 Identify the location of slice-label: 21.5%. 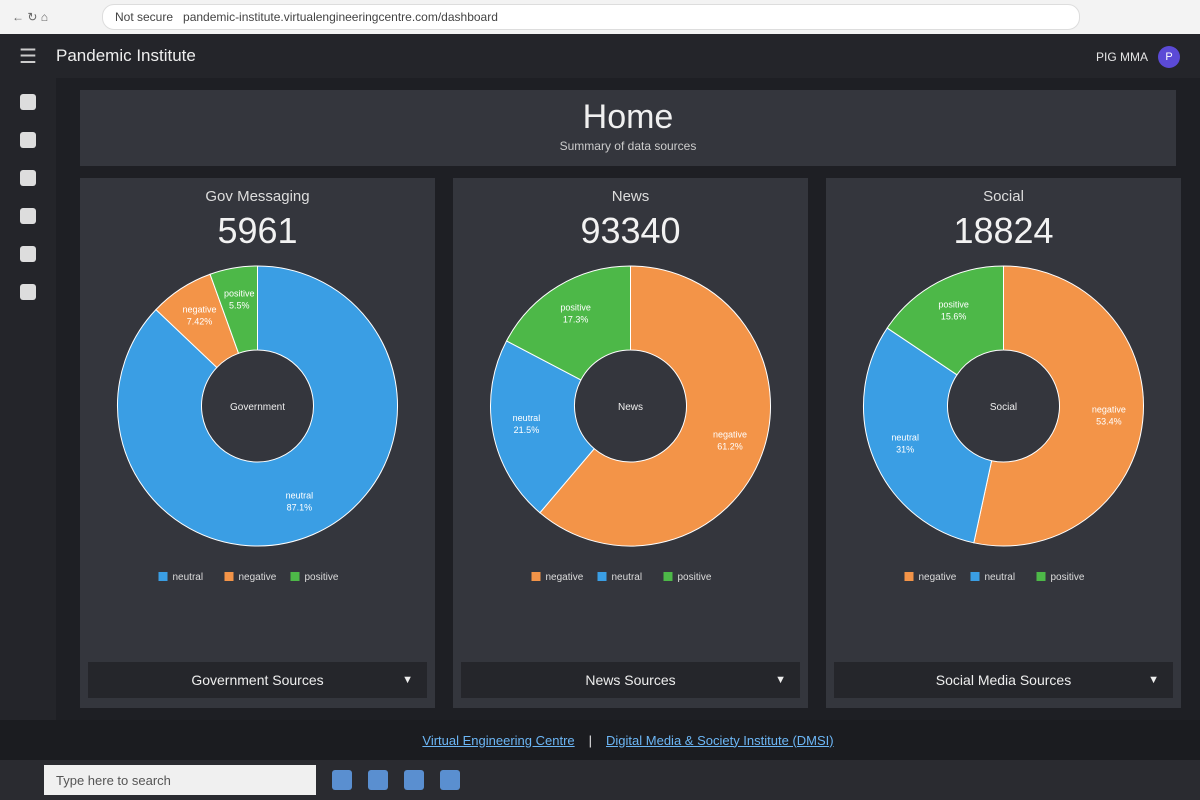
(527, 430).